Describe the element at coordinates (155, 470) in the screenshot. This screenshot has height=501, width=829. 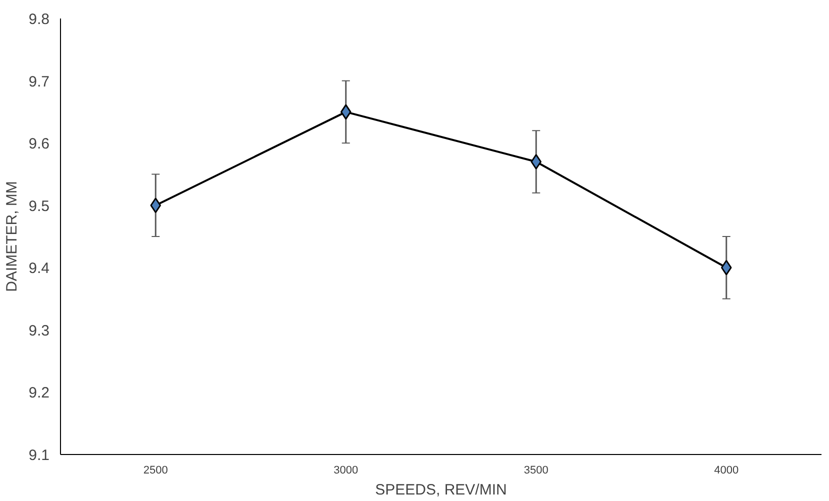
I see `x-tick-label: 2500` at that location.